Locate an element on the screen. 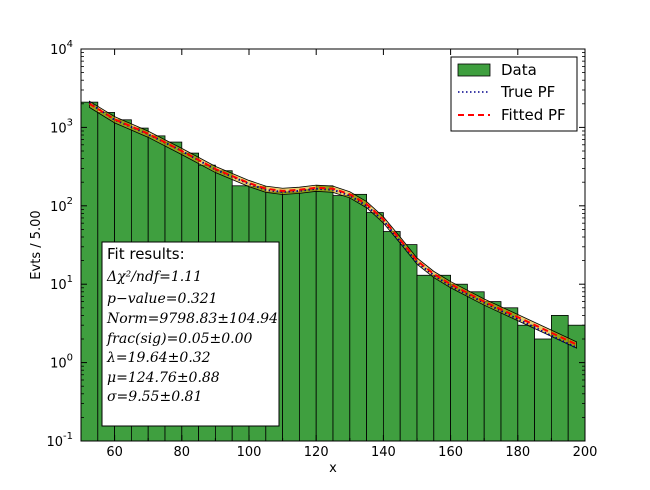 This screenshot has width=650, height=490. x-tick-label: 140 is located at coordinates (383, 452).